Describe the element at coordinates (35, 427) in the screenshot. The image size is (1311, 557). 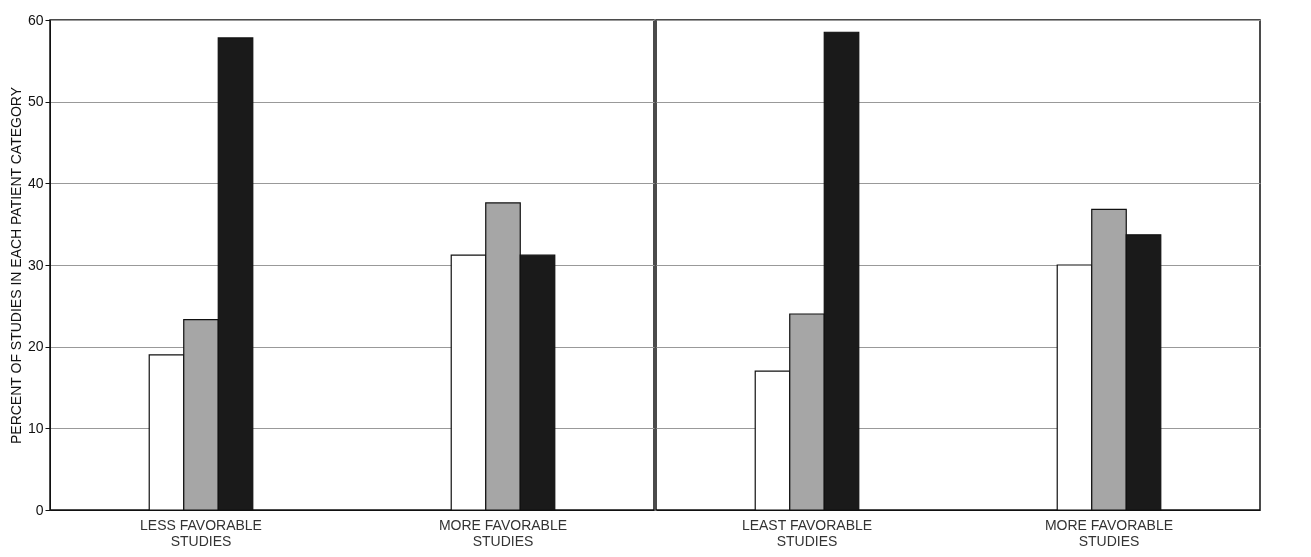
I see `y-tick-label: 10` at that location.